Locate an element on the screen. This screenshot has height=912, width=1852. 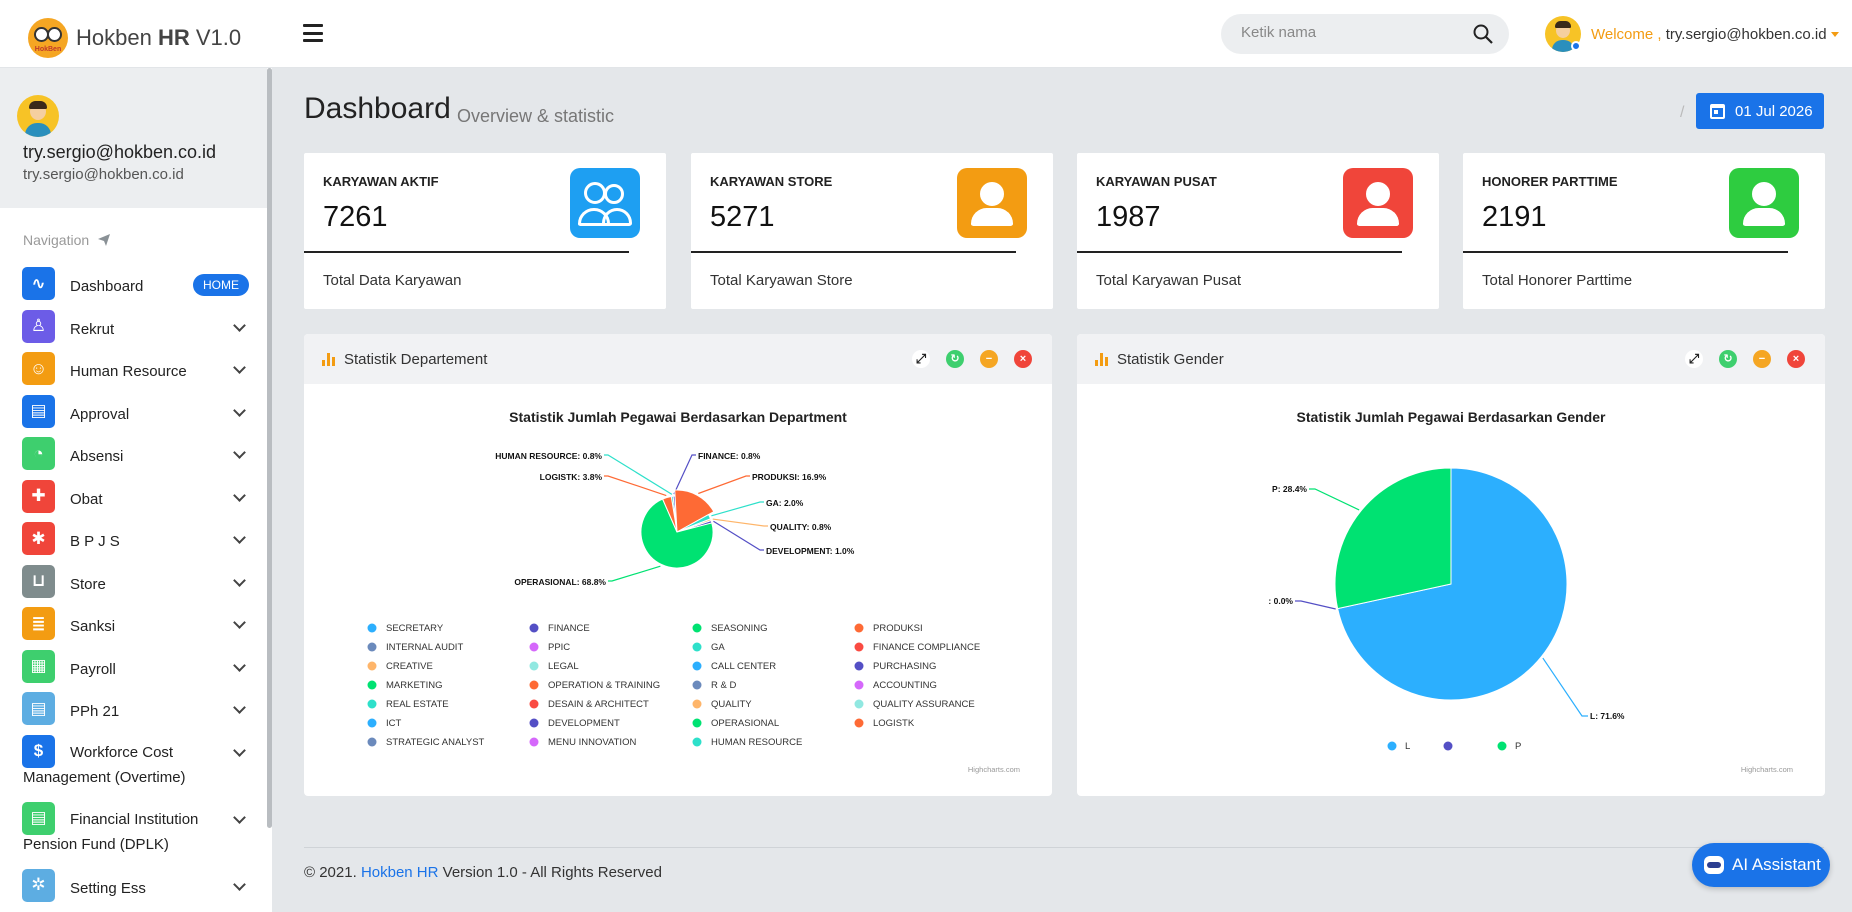
brand: HokBen Hokben HR V1.0 is located at coordinates (134, 38).